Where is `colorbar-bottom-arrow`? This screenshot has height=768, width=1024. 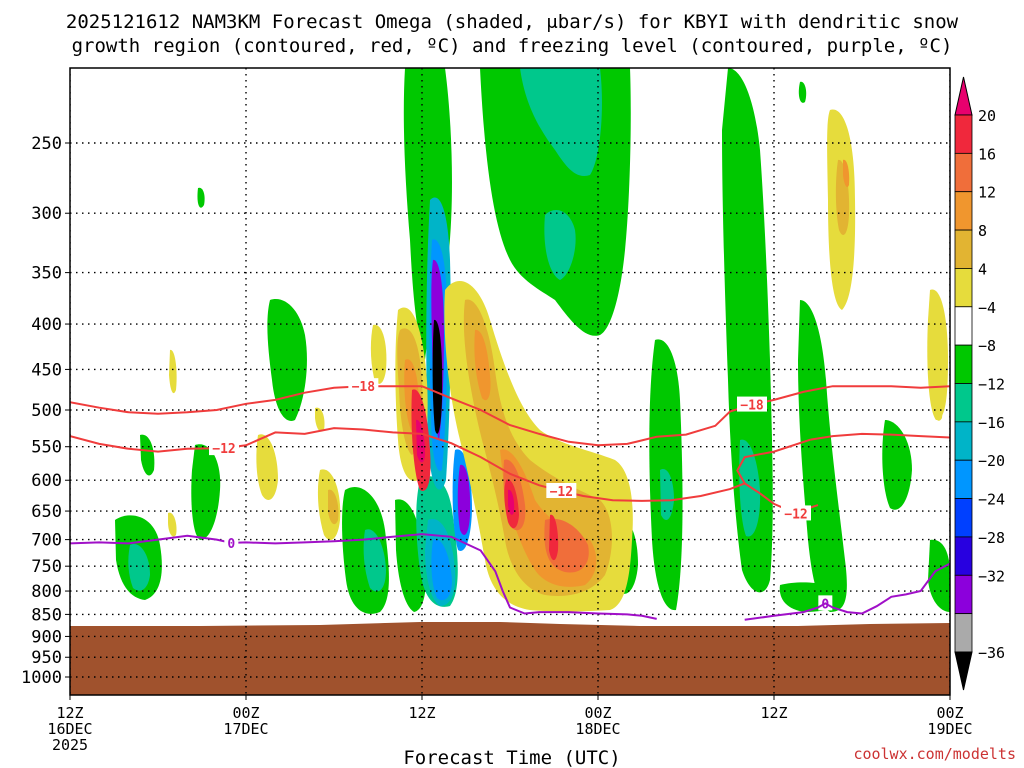 colorbar-bottom-arrow is located at coordinates (963, 671).